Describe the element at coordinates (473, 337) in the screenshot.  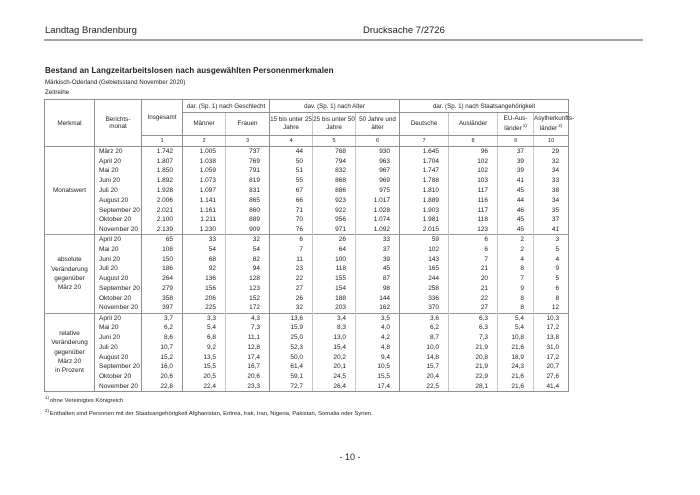
I see `value-cell: 7,3` at that location.